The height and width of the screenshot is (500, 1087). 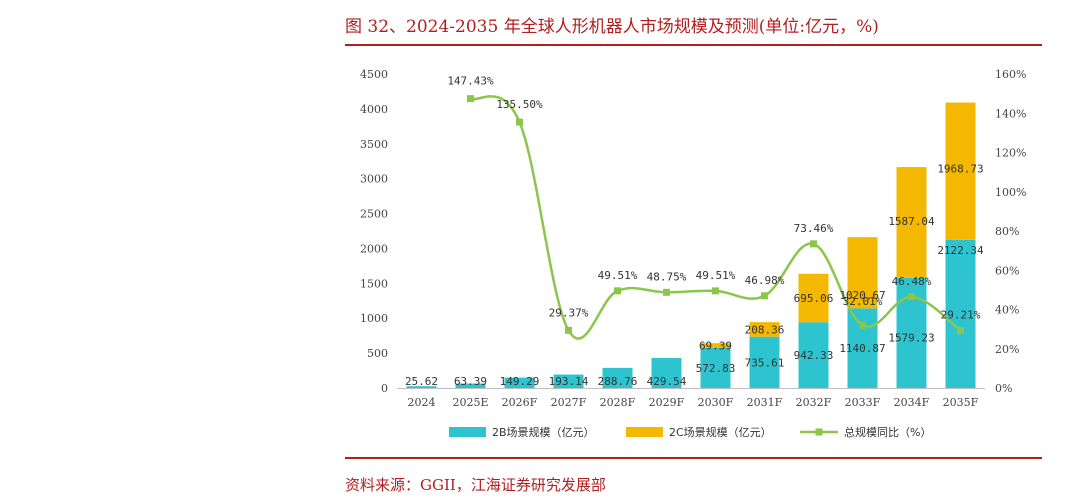 I want to click on bar-2b-label: 2122.34, so click(x=960, y=250).